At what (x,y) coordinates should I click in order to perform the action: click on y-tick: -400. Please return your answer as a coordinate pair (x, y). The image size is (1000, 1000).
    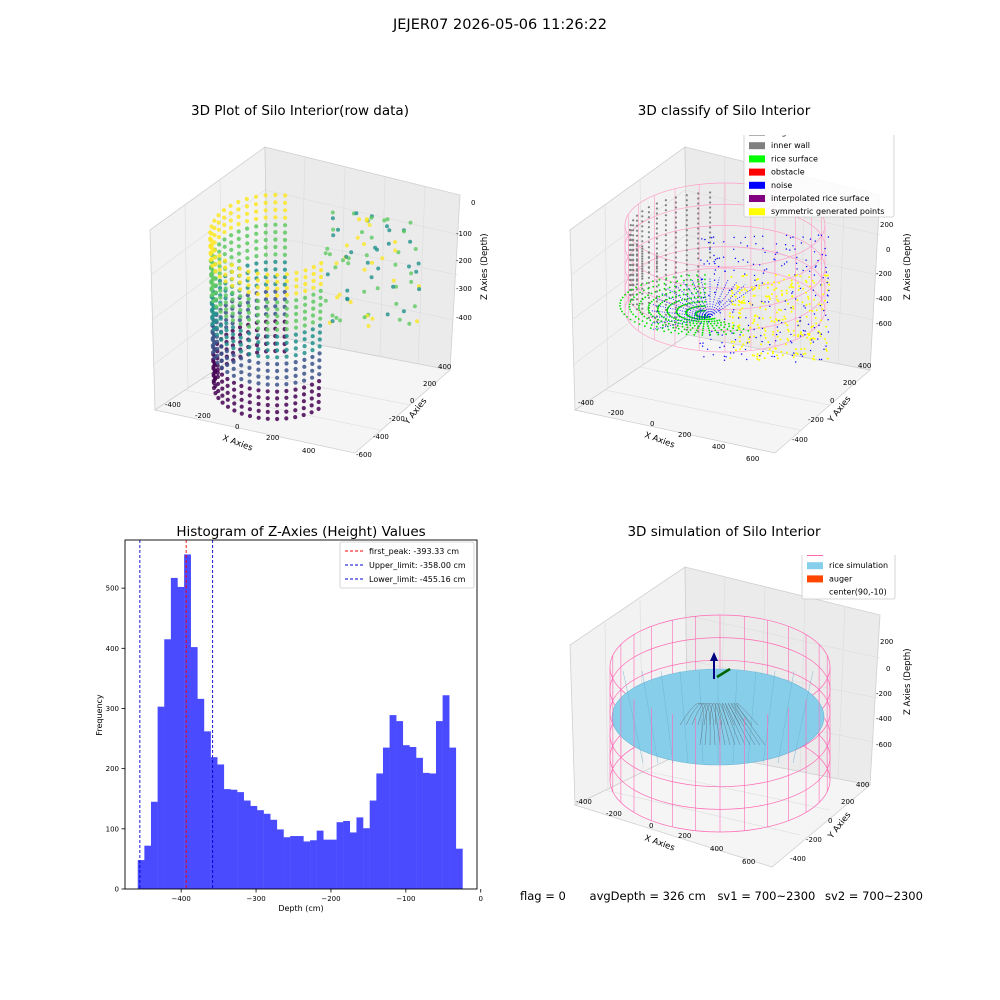
    Looking at the image, I should click on (381, 437).